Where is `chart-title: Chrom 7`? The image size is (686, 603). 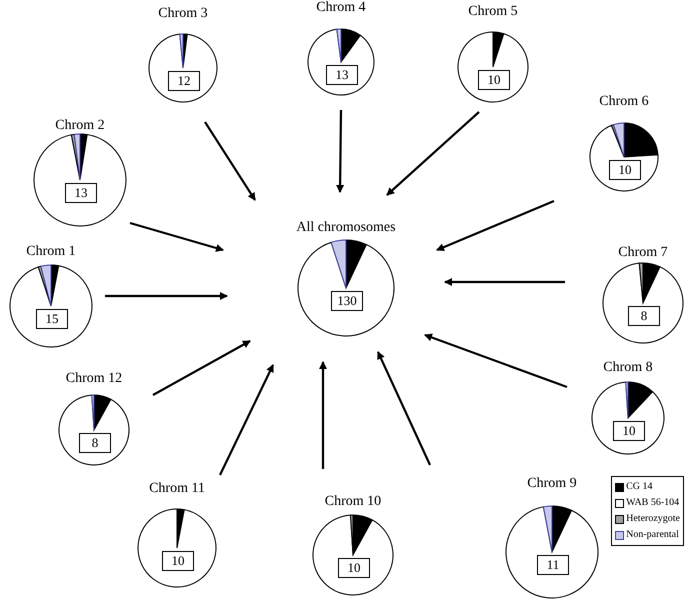
chart-title: Chrom 7 is located at coordinates (643, 253).